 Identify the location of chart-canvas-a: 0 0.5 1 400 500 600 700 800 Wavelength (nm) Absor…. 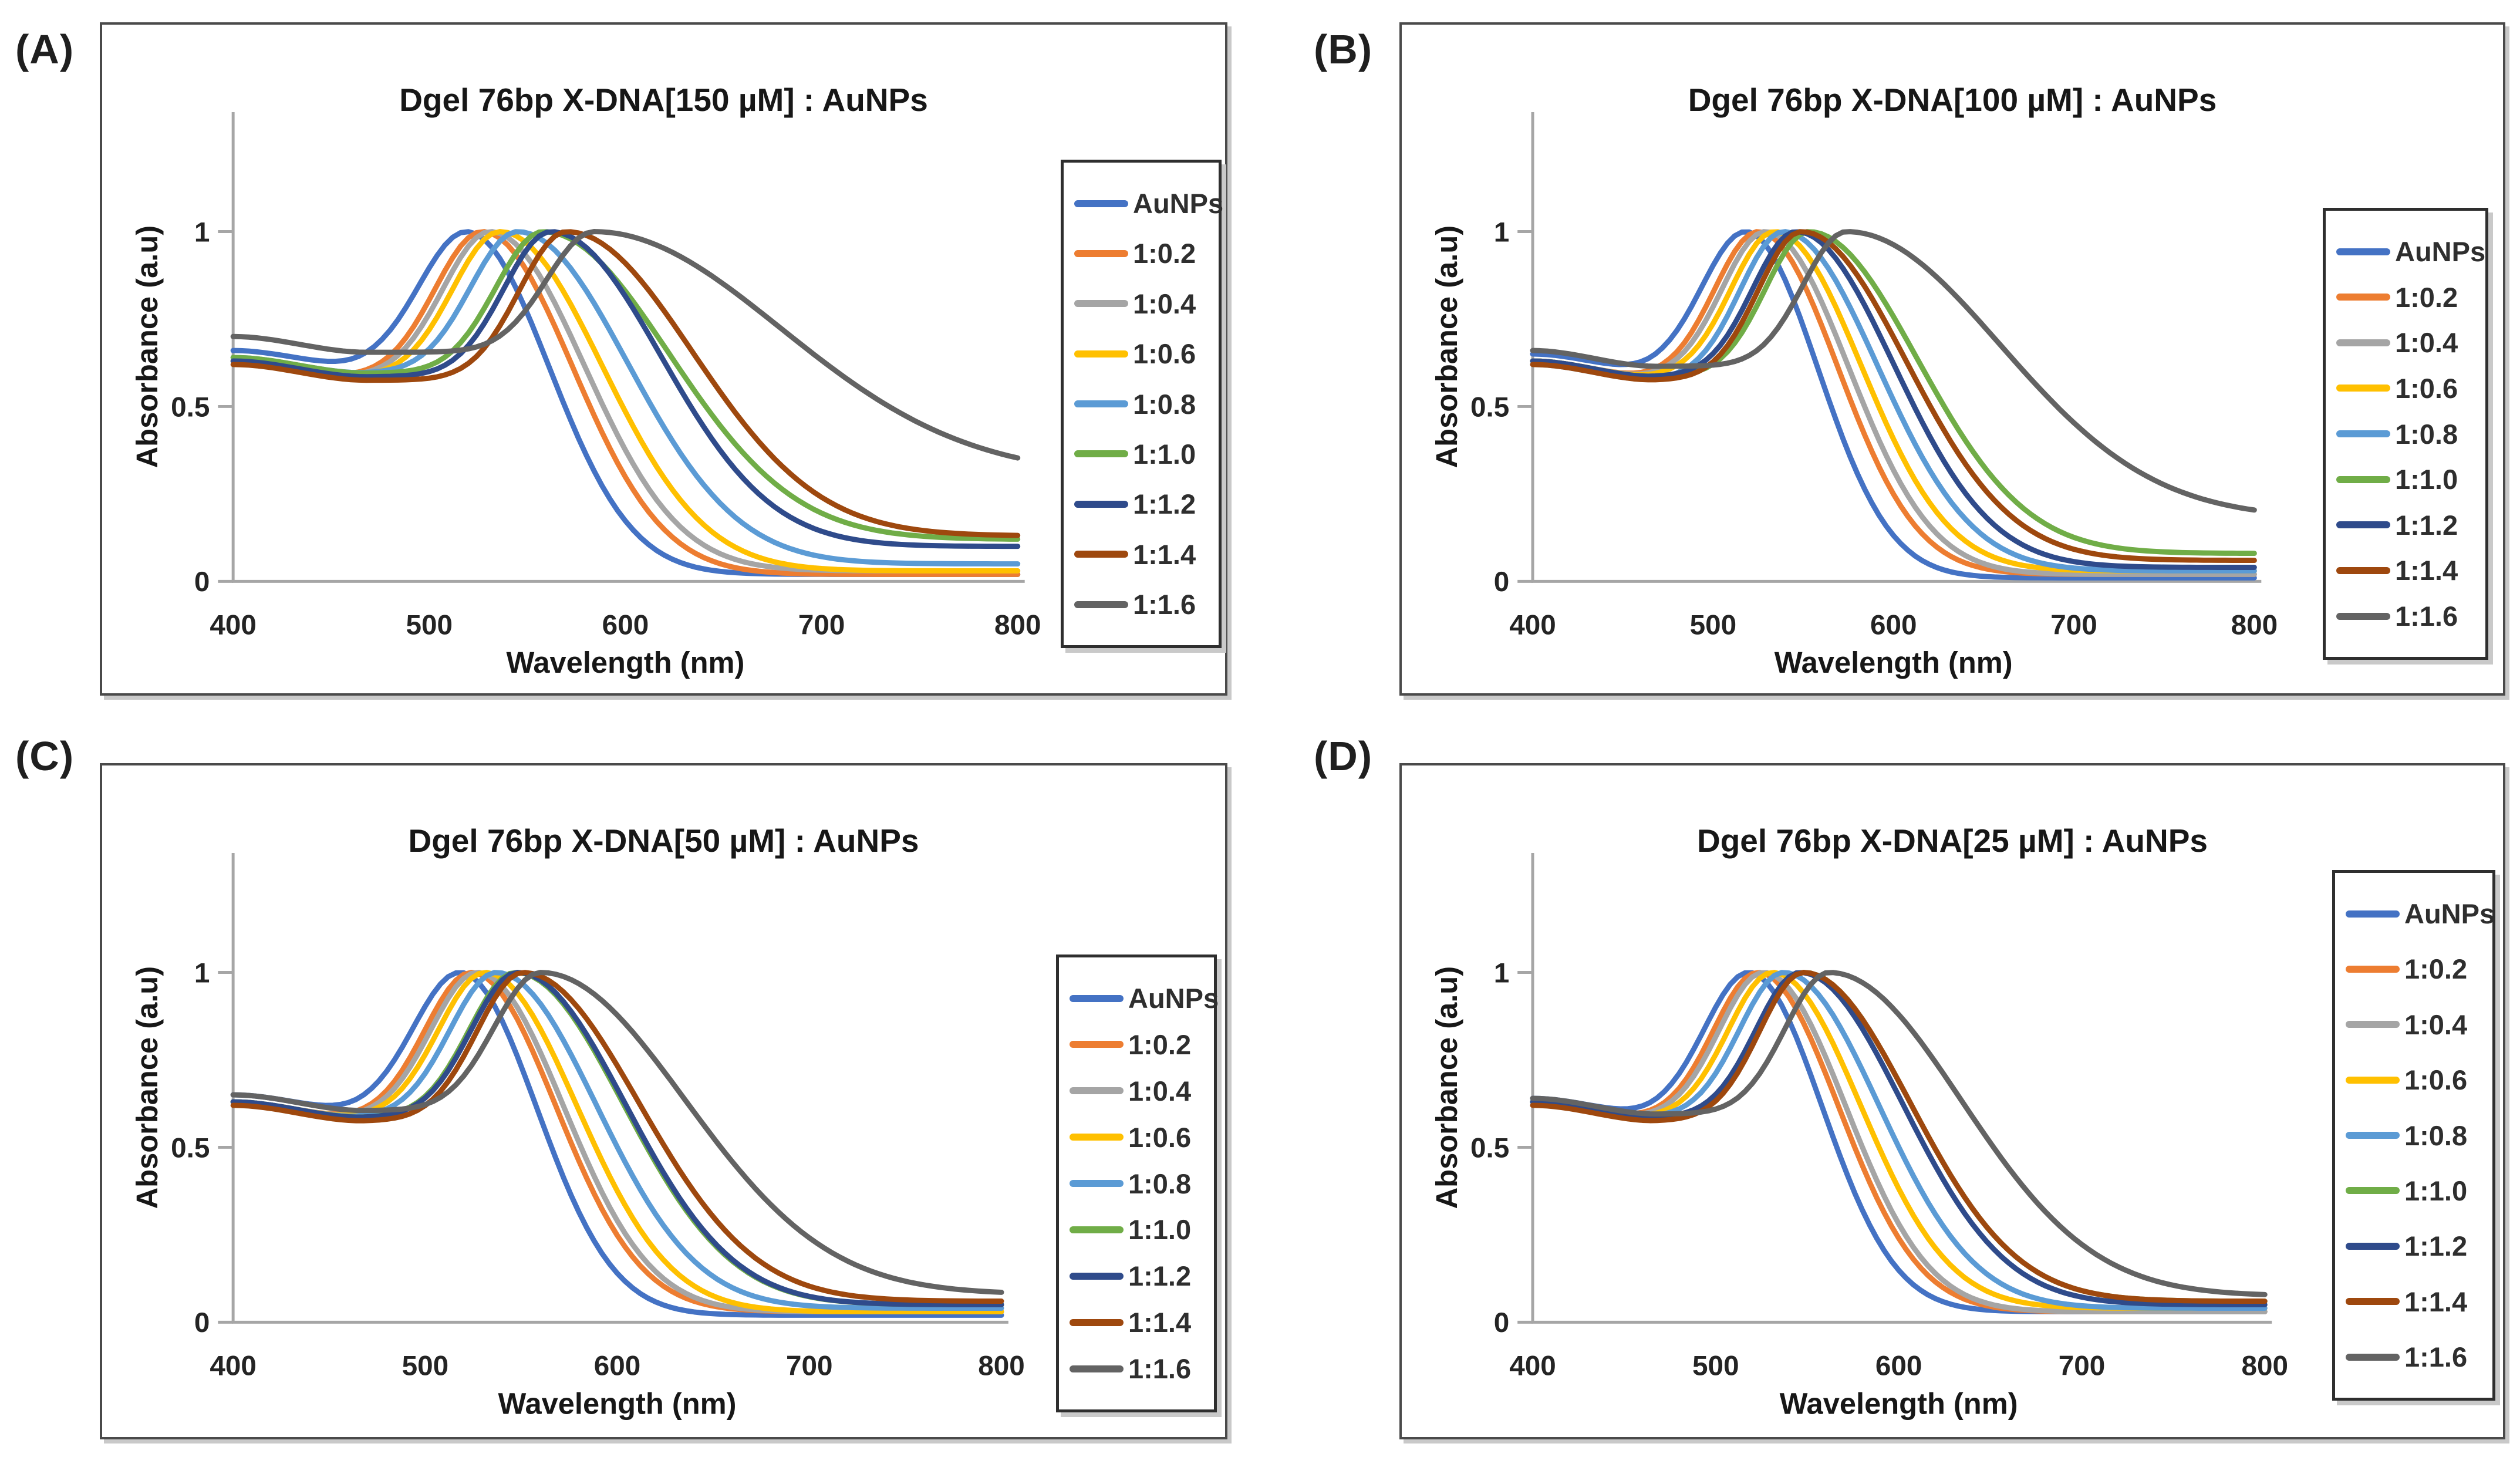
(585, 395).